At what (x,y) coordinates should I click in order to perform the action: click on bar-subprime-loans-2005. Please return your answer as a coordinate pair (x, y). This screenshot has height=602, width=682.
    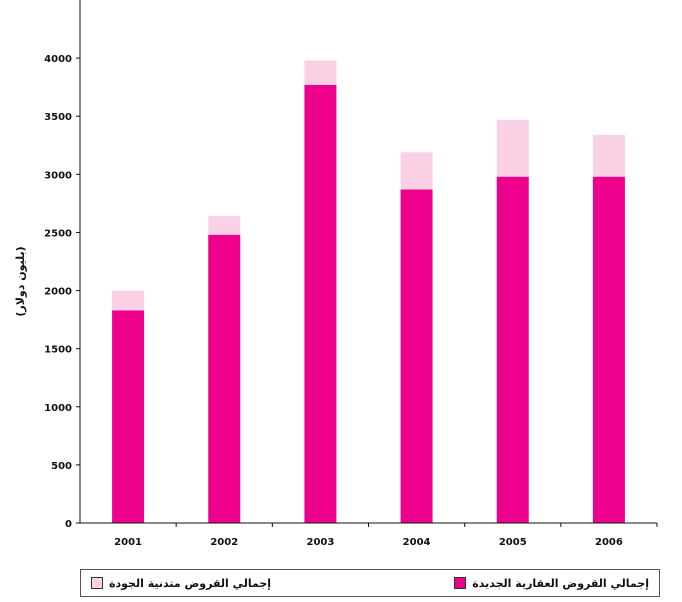
    Looking at the image, I should click on (512, 148).